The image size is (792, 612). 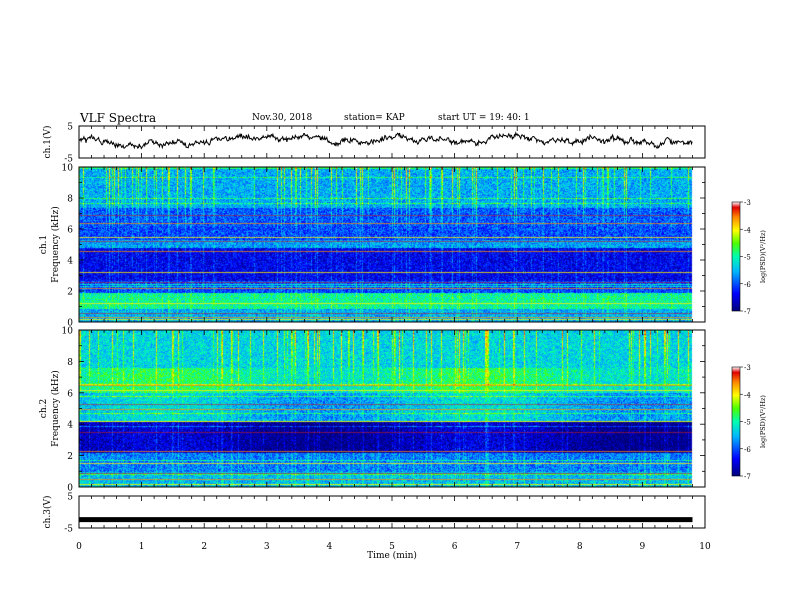 I want to click on waveform-ch3-ylabel: ch.3(V), so click(x=47, y=512).